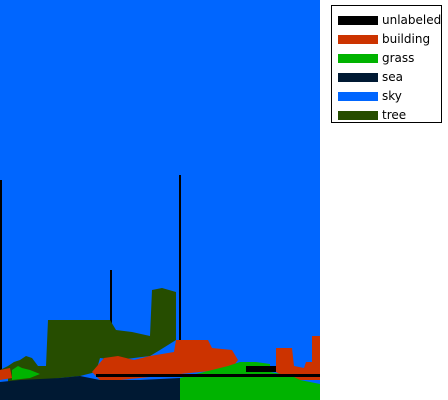  What do you see at coordinates (165, 360) in the screenshot?
I see `region-building-main` at bounding box center [165, 360].